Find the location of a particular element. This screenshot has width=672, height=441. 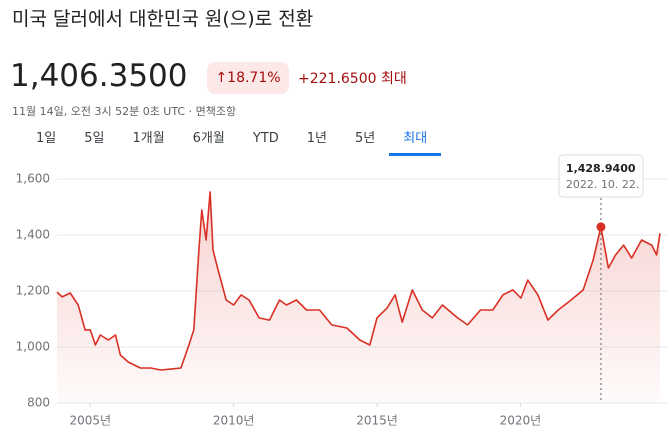

change-percent: 18.71% is located at coordinates (254, 78).